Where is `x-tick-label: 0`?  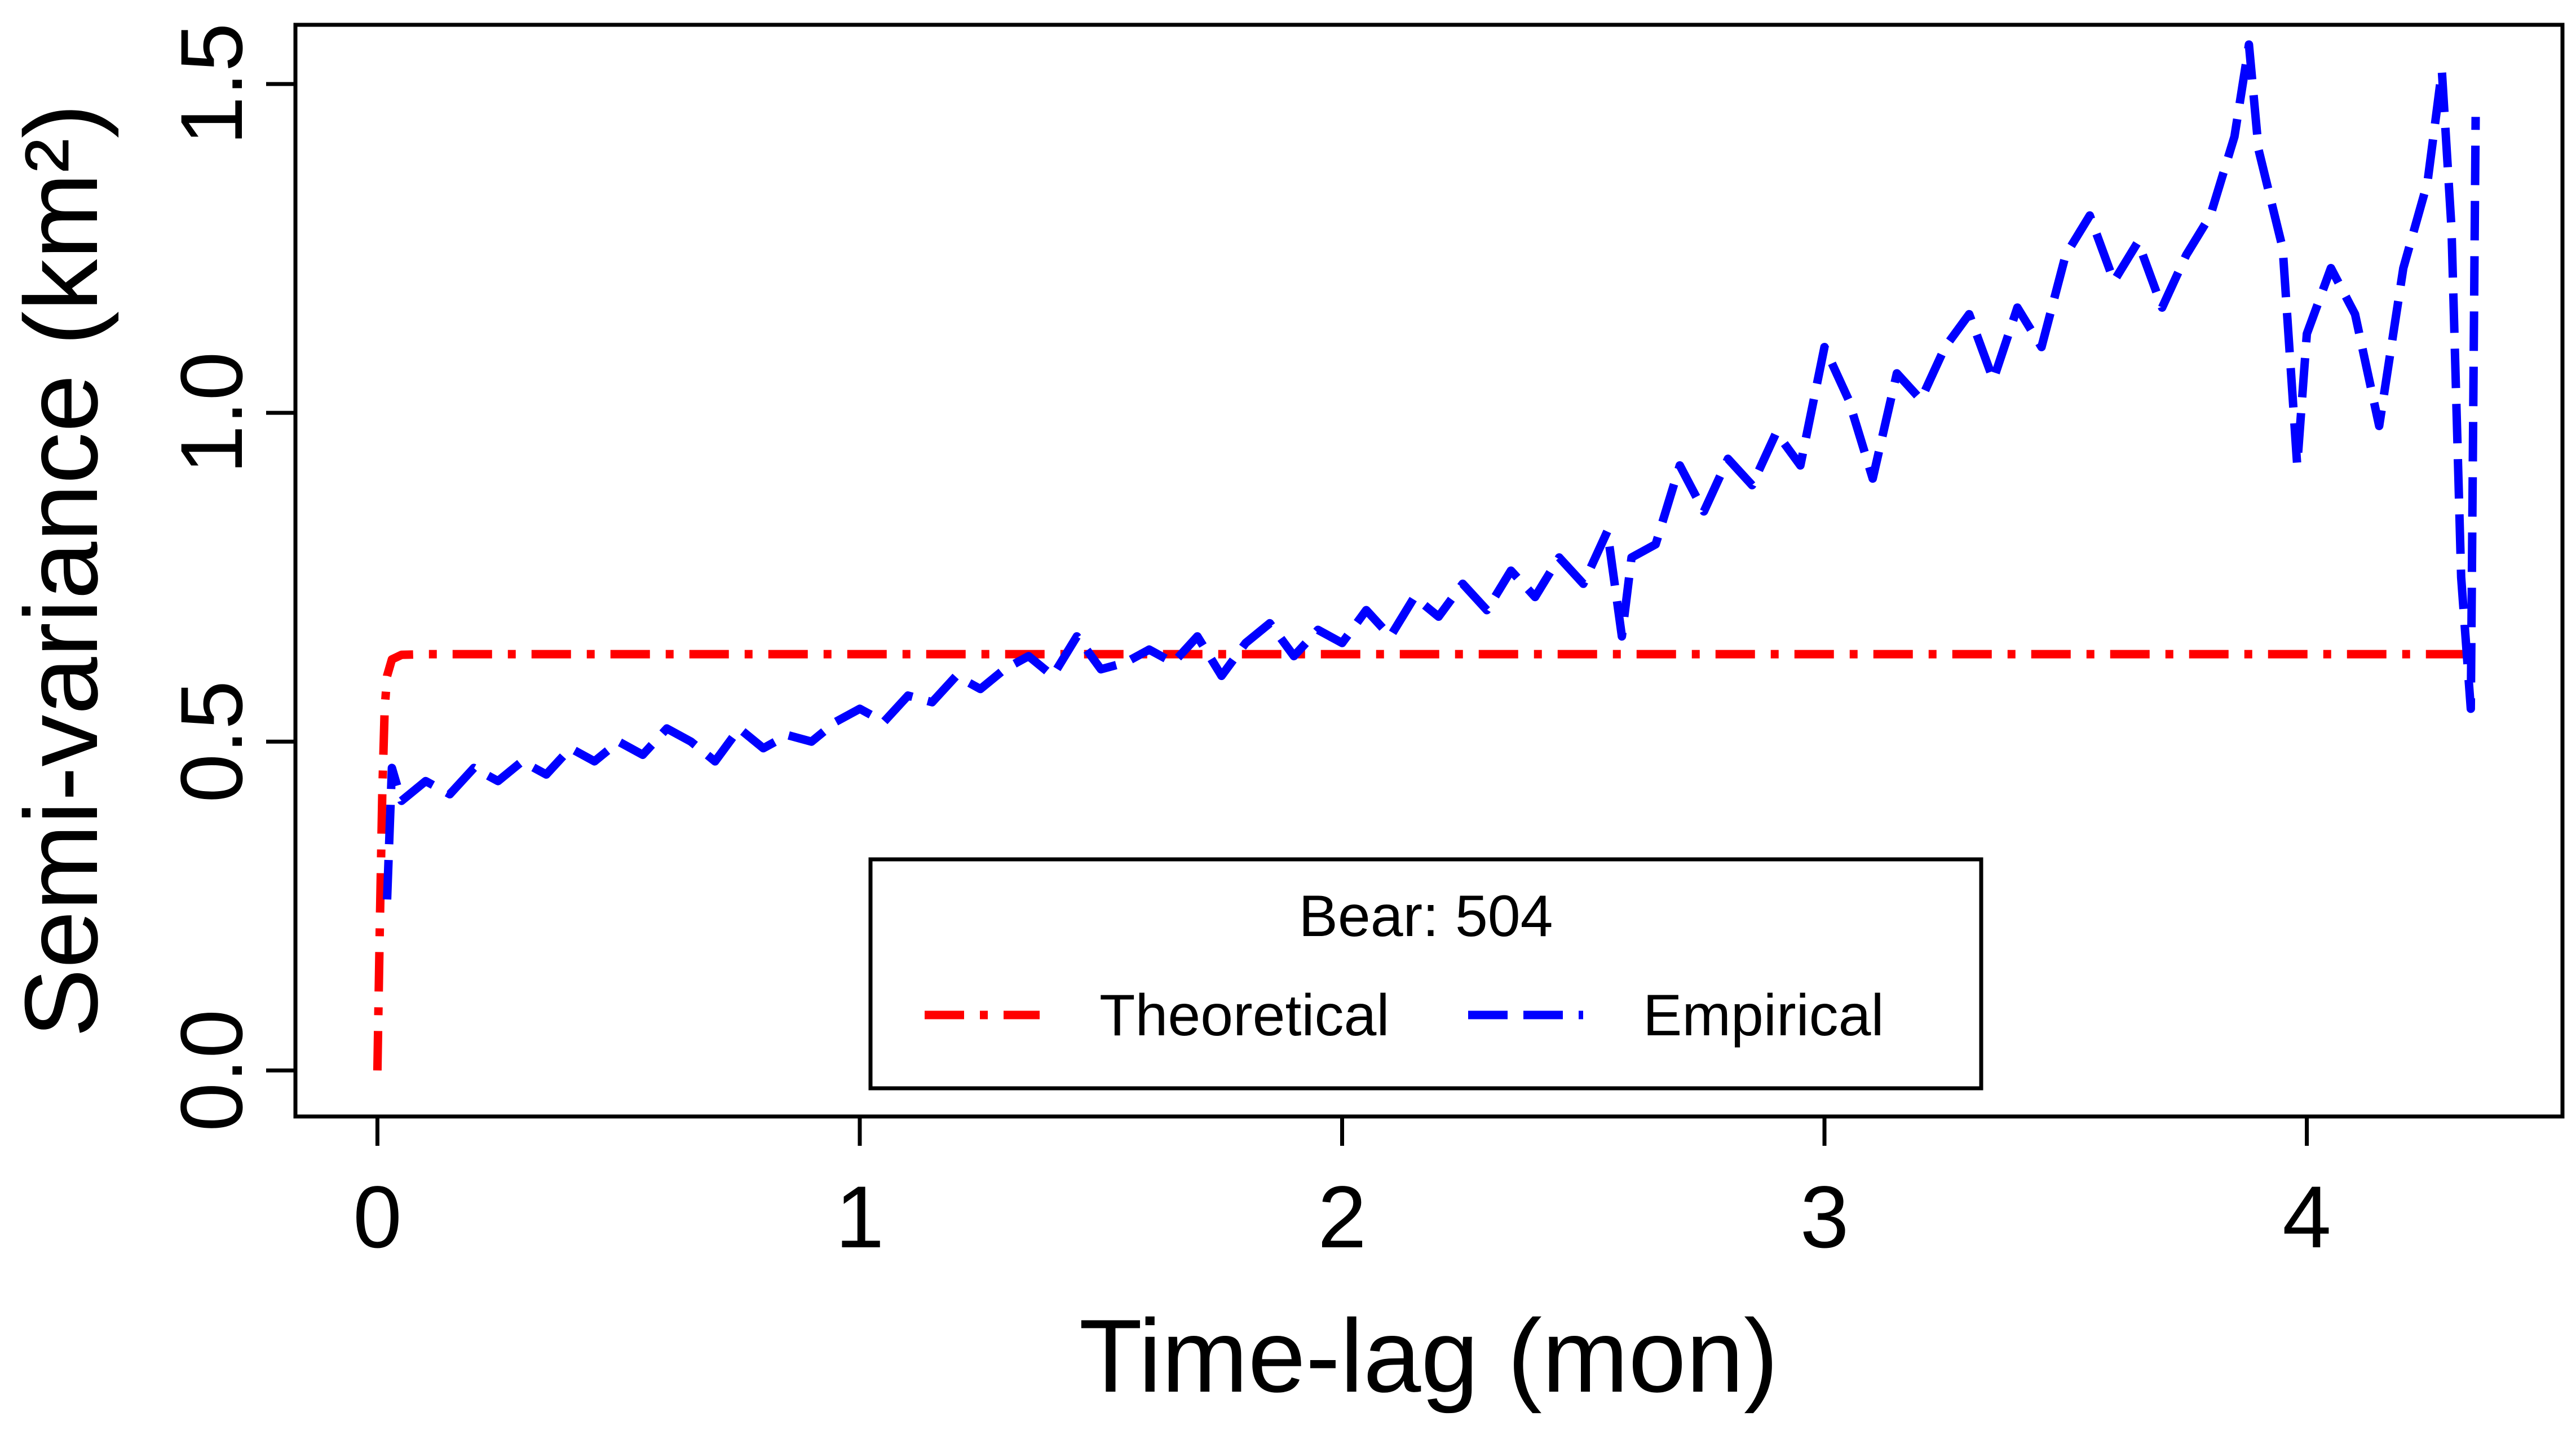
x-tick-label: 0 is located at coordinates (378, 1217).